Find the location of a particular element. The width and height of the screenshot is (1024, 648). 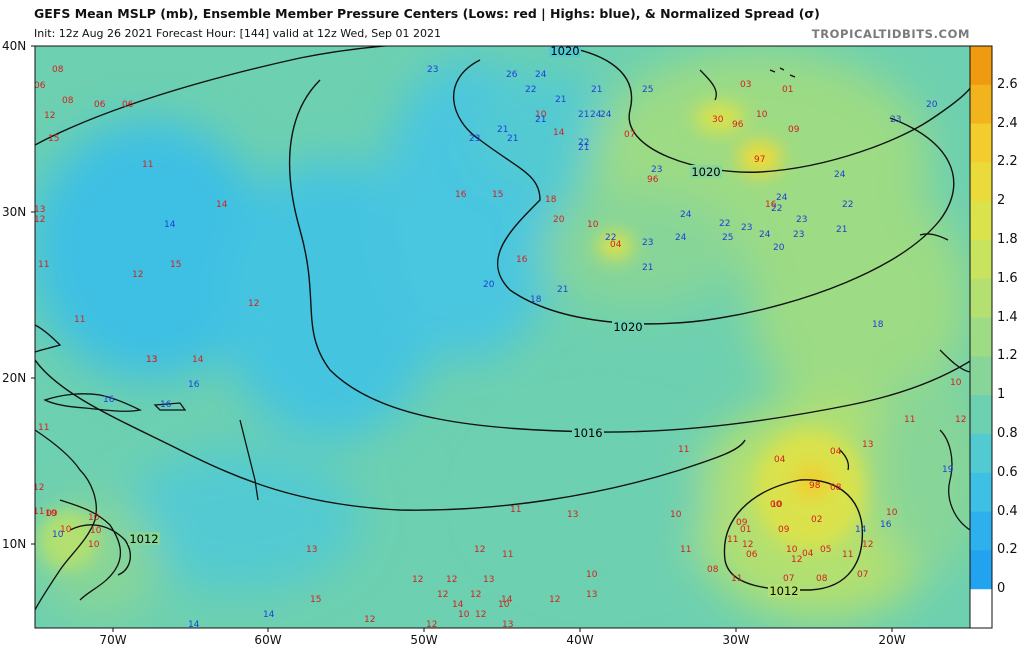

svg-text: 19 is located at coordinates (948, 470).